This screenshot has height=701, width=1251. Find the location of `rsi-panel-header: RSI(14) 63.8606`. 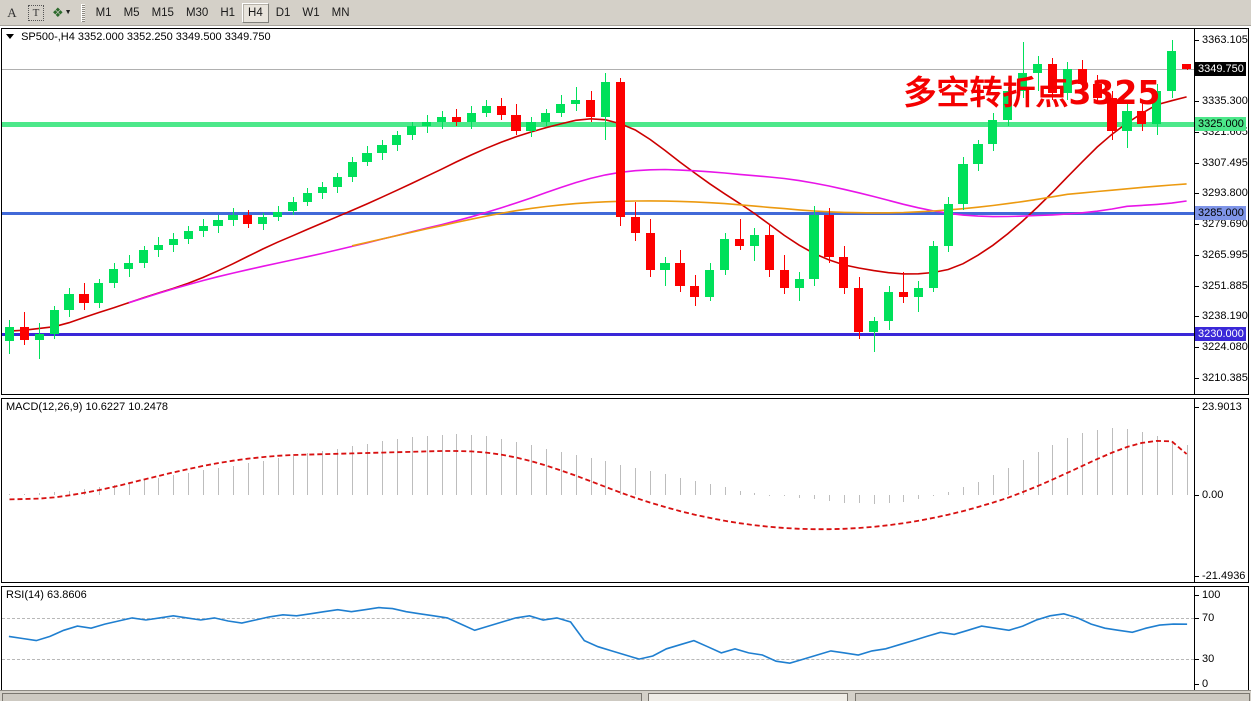

rsi-panel-header: RSI(14) 63.8606 is located at coordinates (46, 595).